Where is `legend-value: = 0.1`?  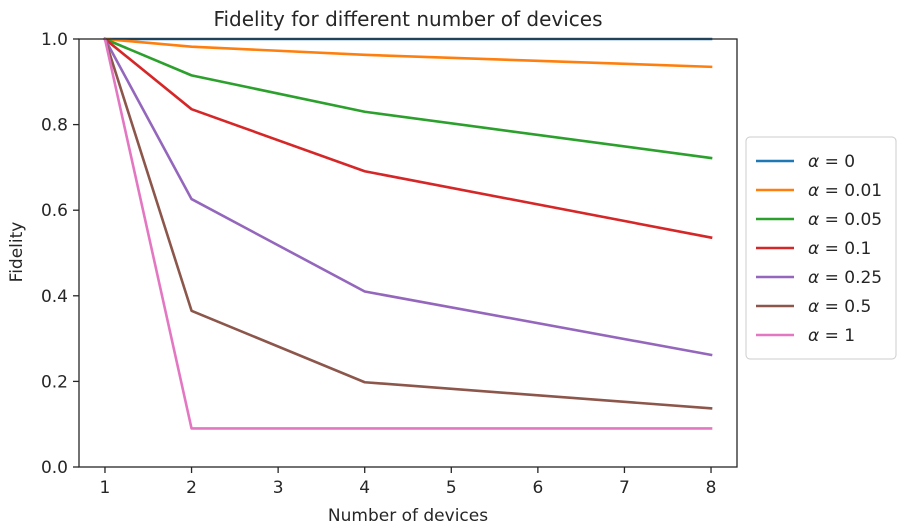 legend-value: = 0.1 is located at coordinates (845, 249).